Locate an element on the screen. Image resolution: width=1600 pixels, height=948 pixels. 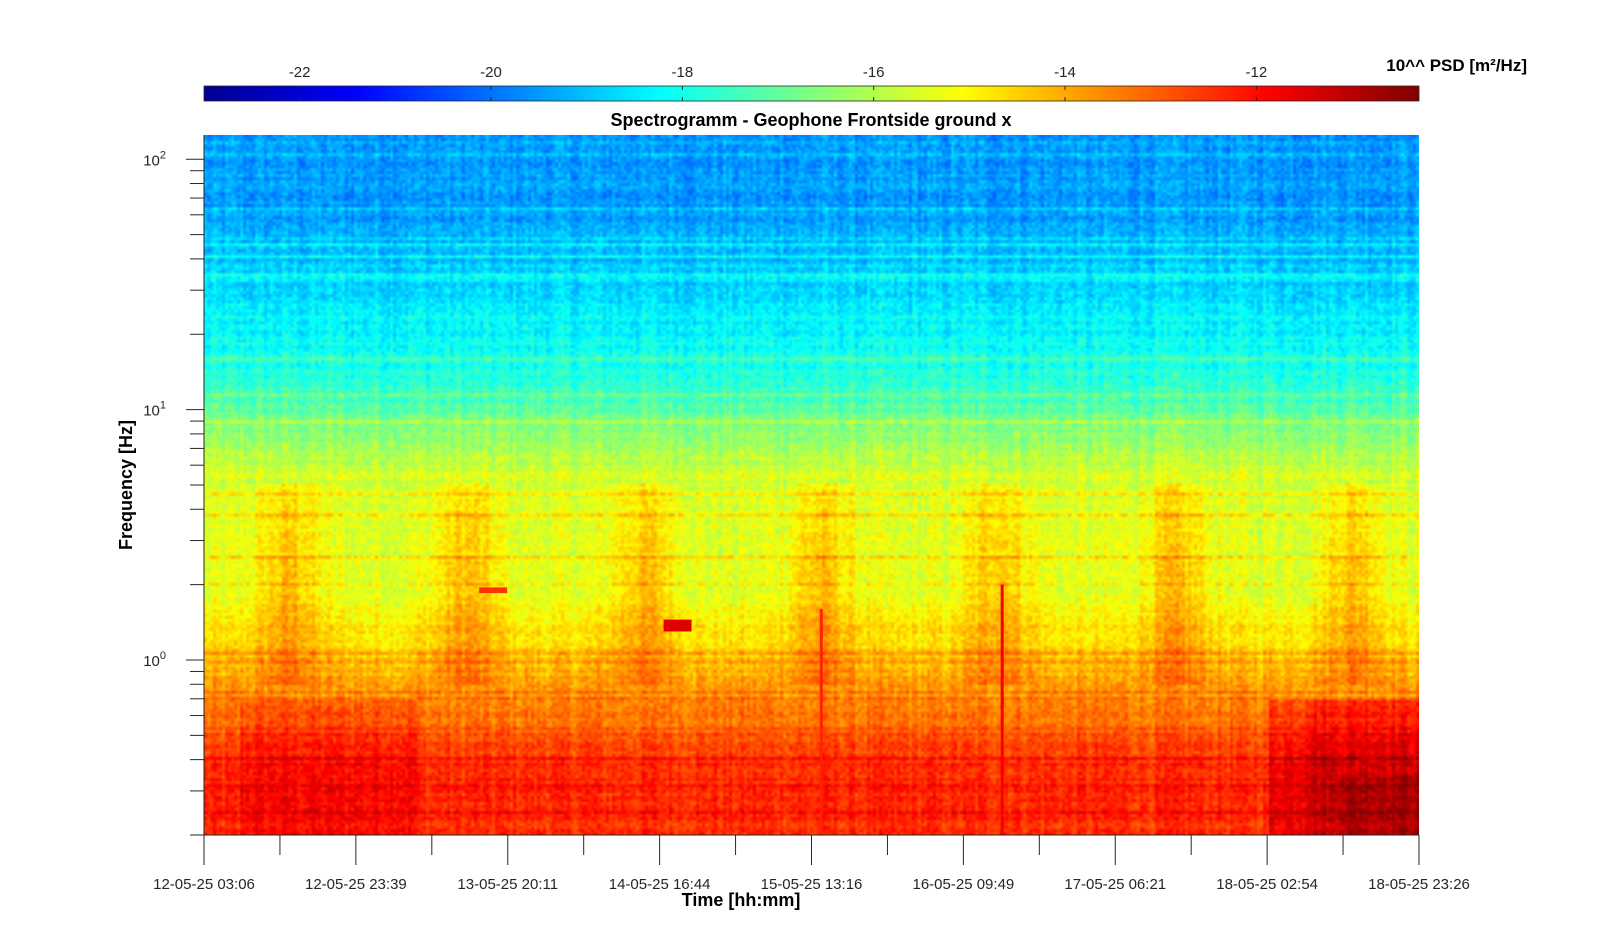
colorbar-tick-label: -22 is located at coordinates (300, 72).